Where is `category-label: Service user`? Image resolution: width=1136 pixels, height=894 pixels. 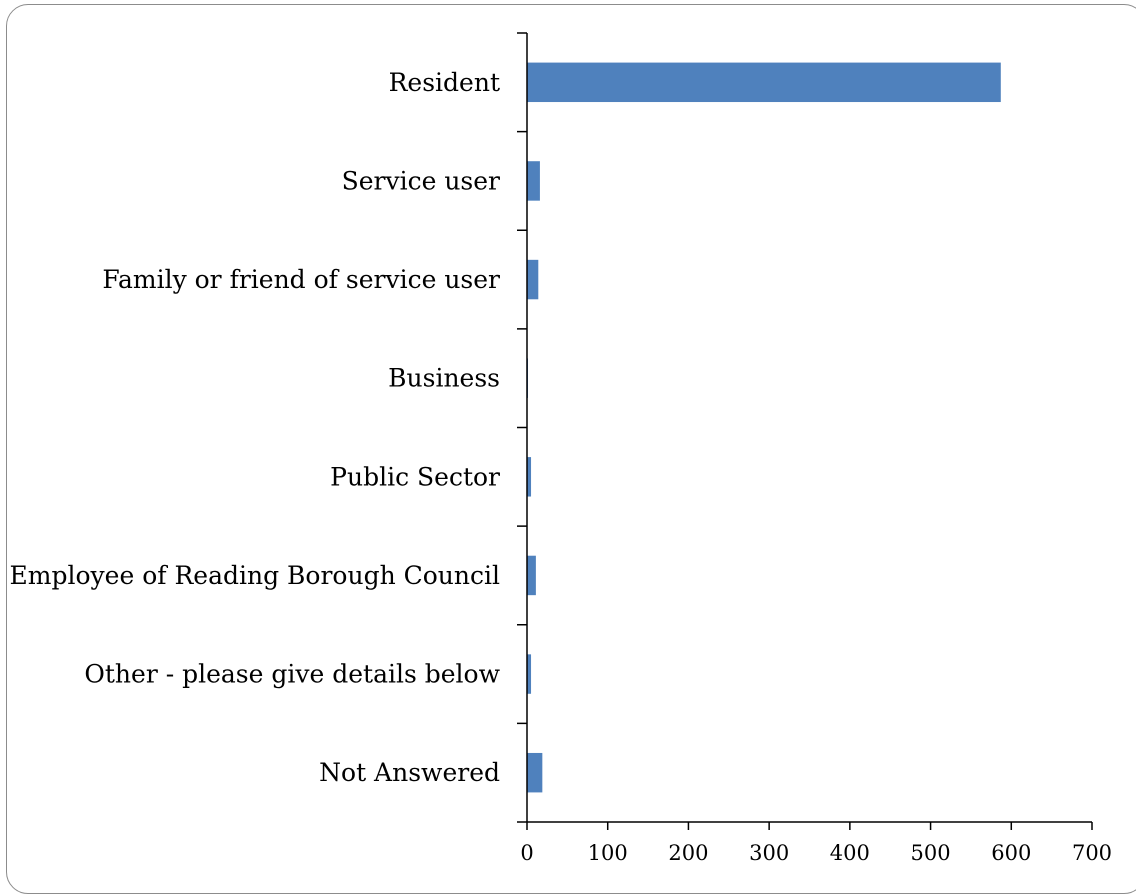
category-label: Service user is located at coordinates (421, 180).